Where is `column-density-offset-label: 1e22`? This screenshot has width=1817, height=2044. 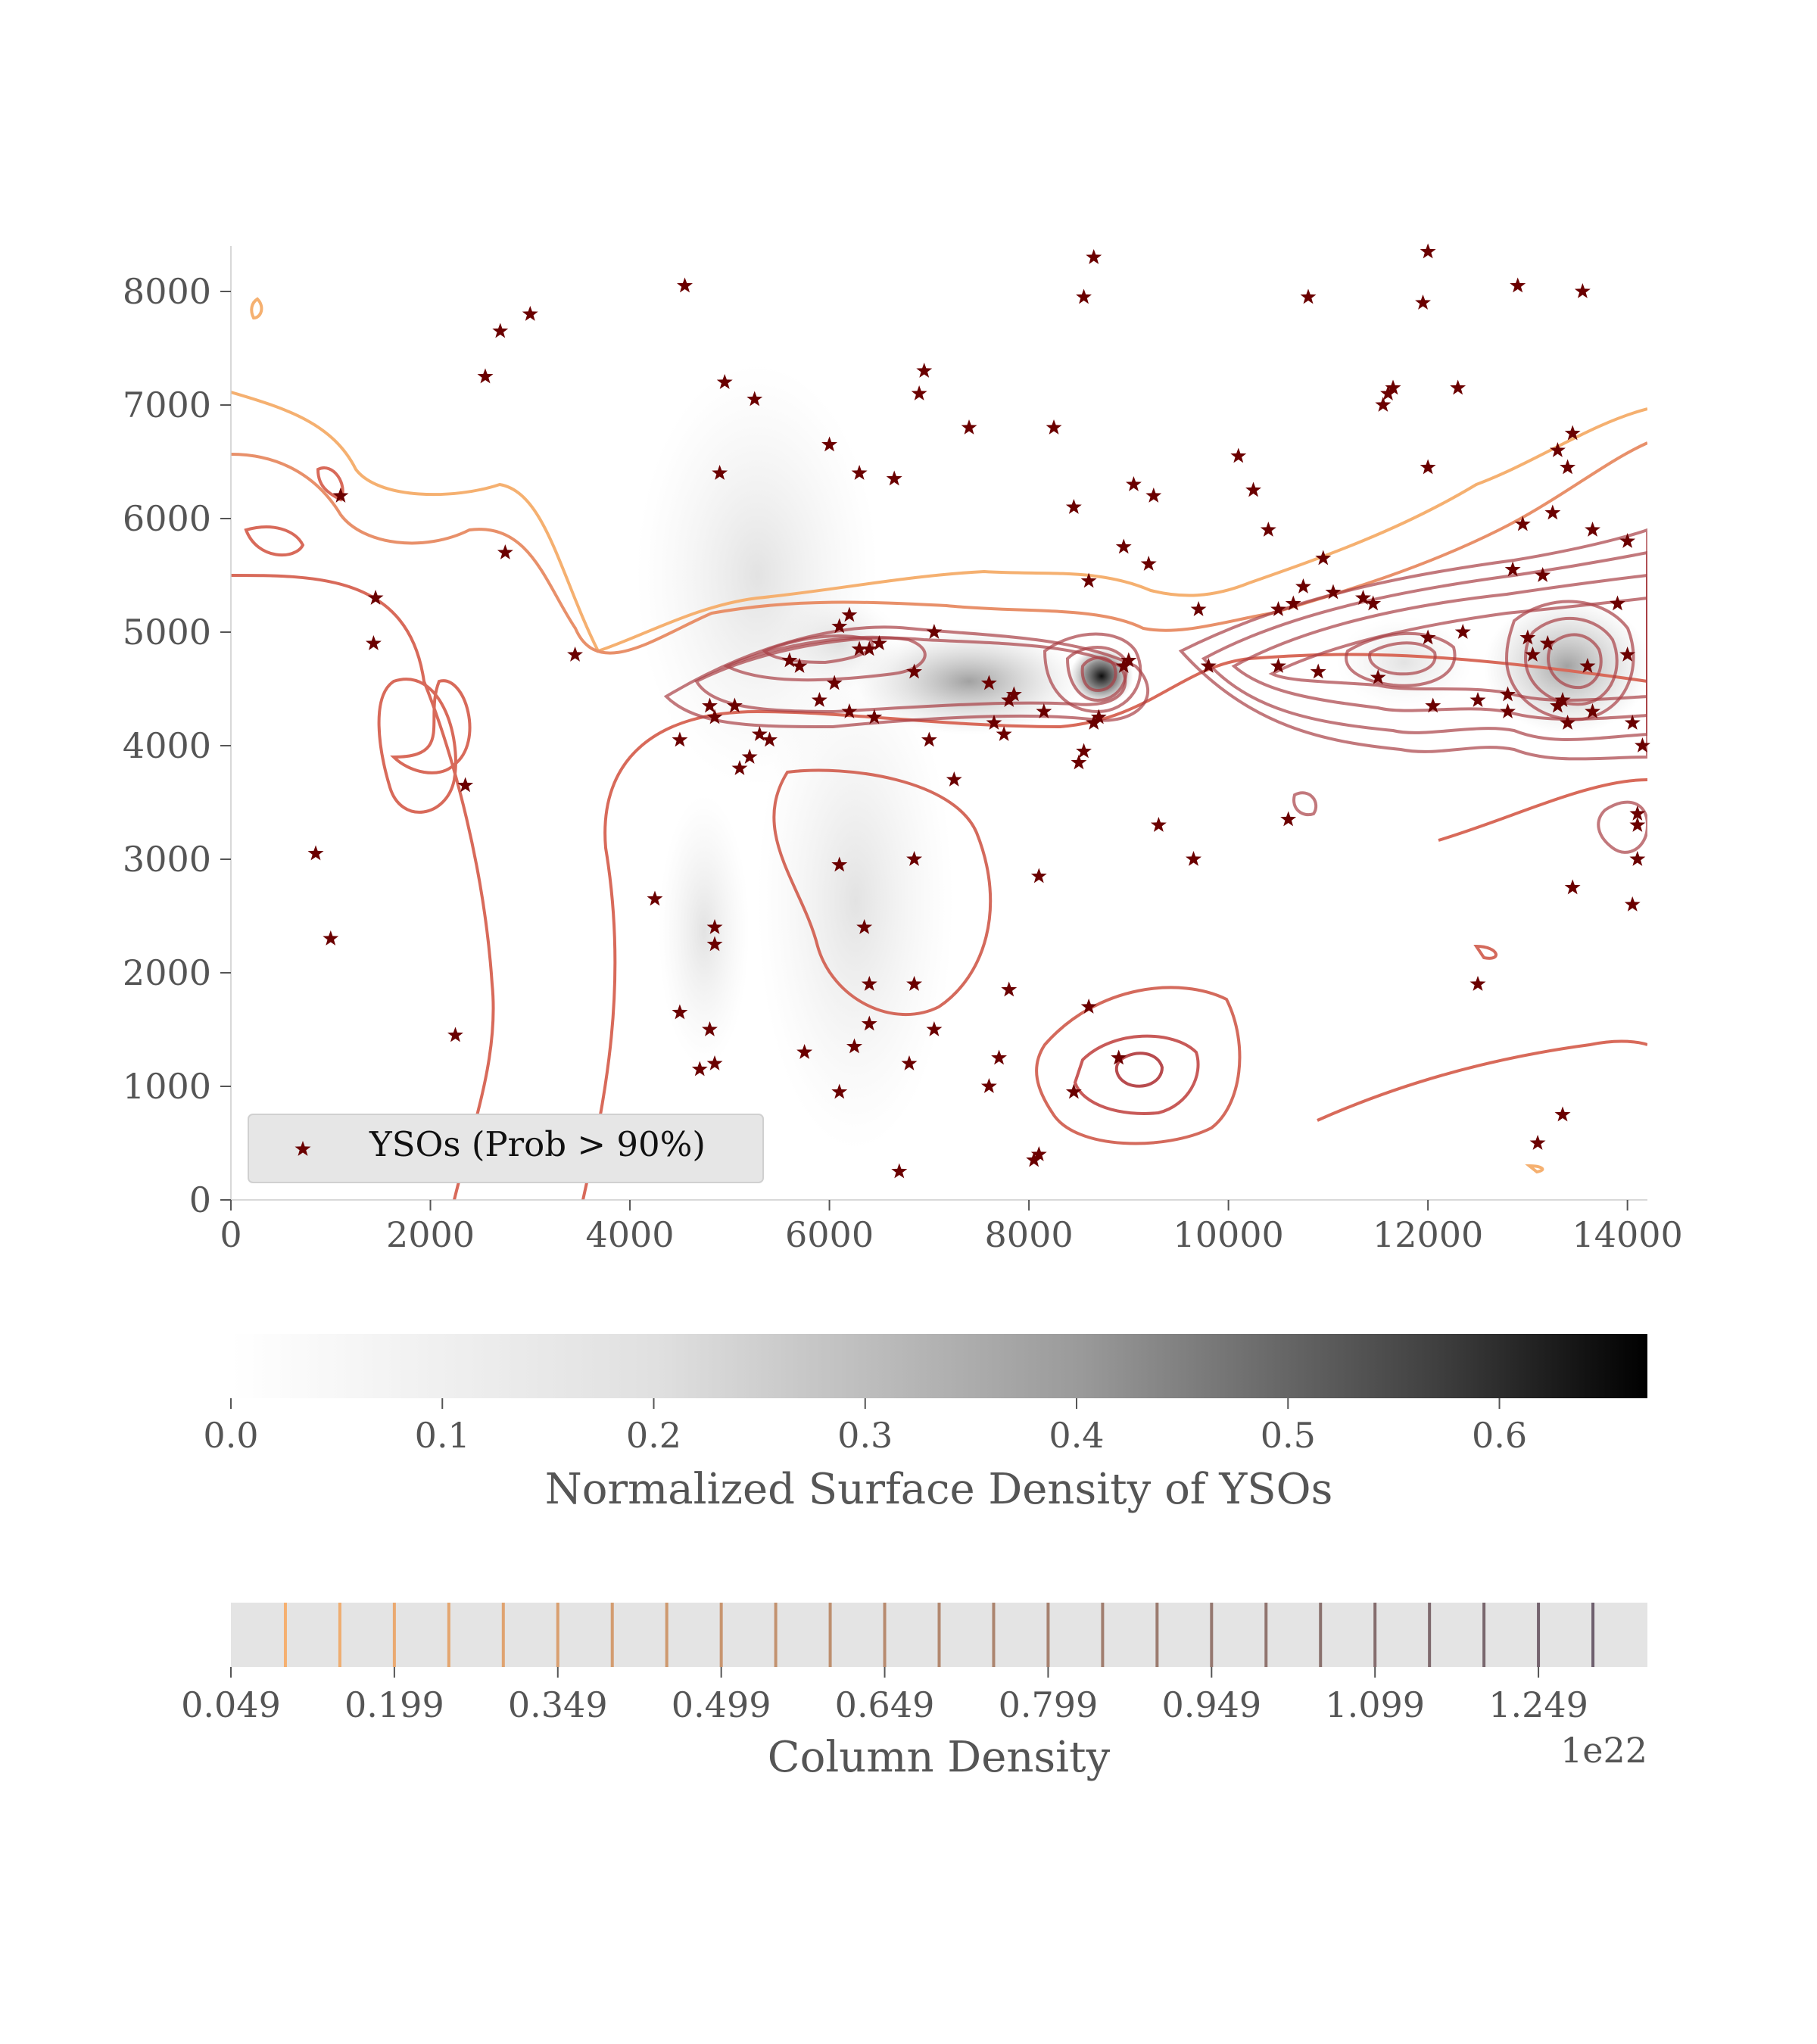
column-density-offset-label: 1e22 is located at coordinates (1603, 1751).